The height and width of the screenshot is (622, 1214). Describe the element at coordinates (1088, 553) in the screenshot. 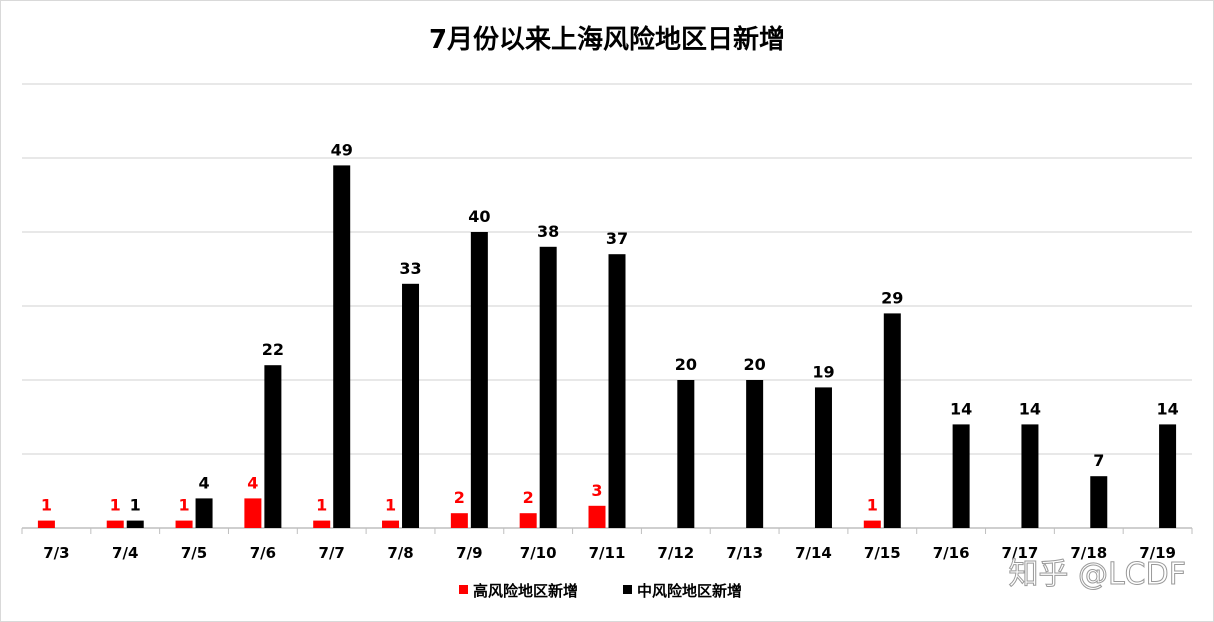

I see `x-tick-label-7/18: 7/18` at that location.